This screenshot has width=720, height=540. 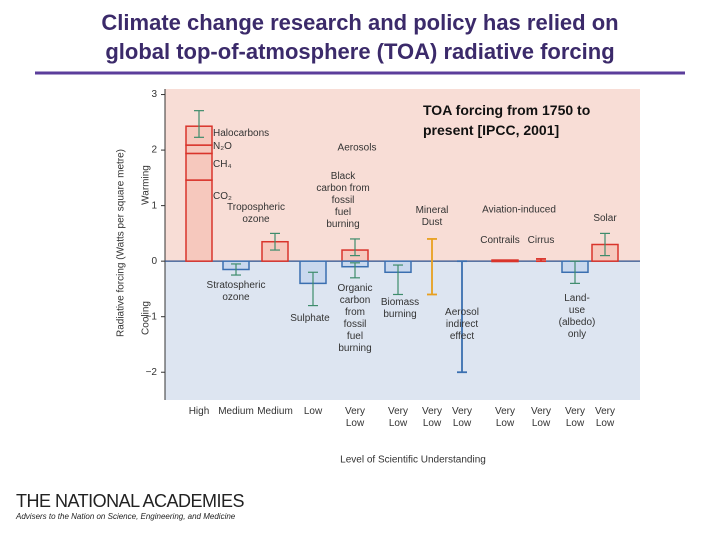 What do you see at coordinates (222, 164) in the screenshot?
I see `series-label: CH₄` at bounding box center [222, 164].